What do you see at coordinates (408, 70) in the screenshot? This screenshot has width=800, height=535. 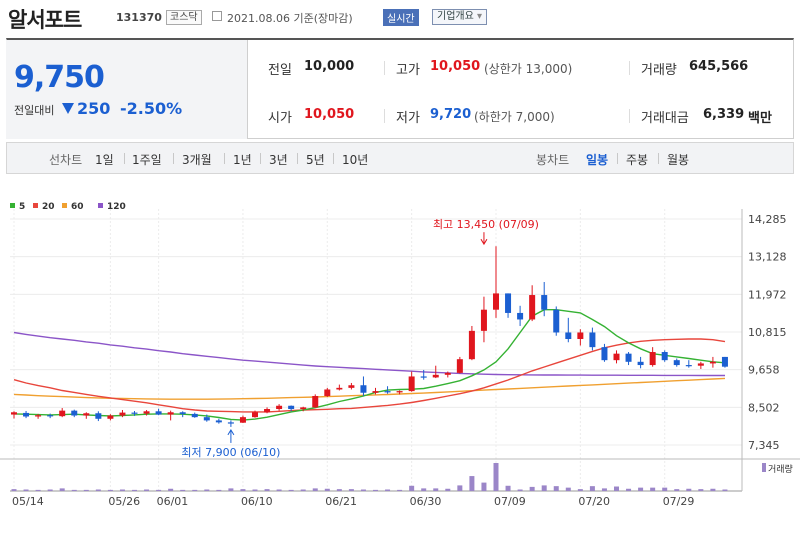 I see `high-label: 고가` at bounding box center [408, 70].